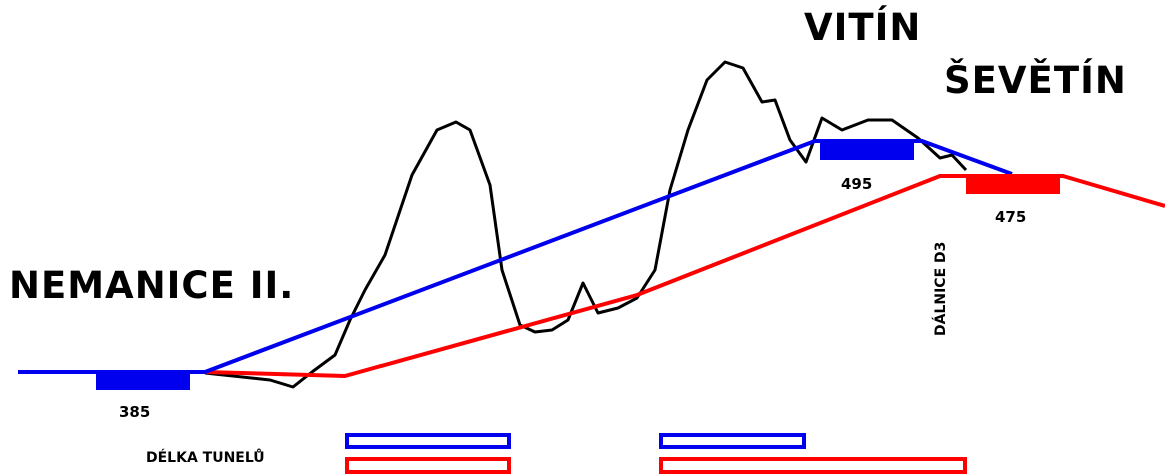 This screenshot has width=1165, height=475. I want to click on red-portal-block-sevetin, so click(1013, 184).